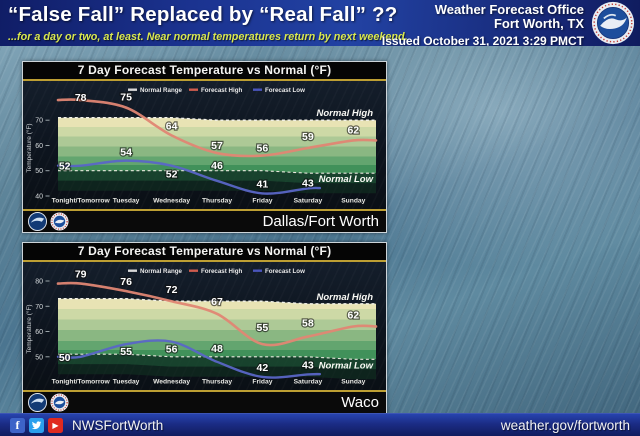 This screenshot has width=640, height=436. What do you see at coordinates (308, 137) in the screenshot?
I see `data-label: 59` at bounding box center [308, 137].